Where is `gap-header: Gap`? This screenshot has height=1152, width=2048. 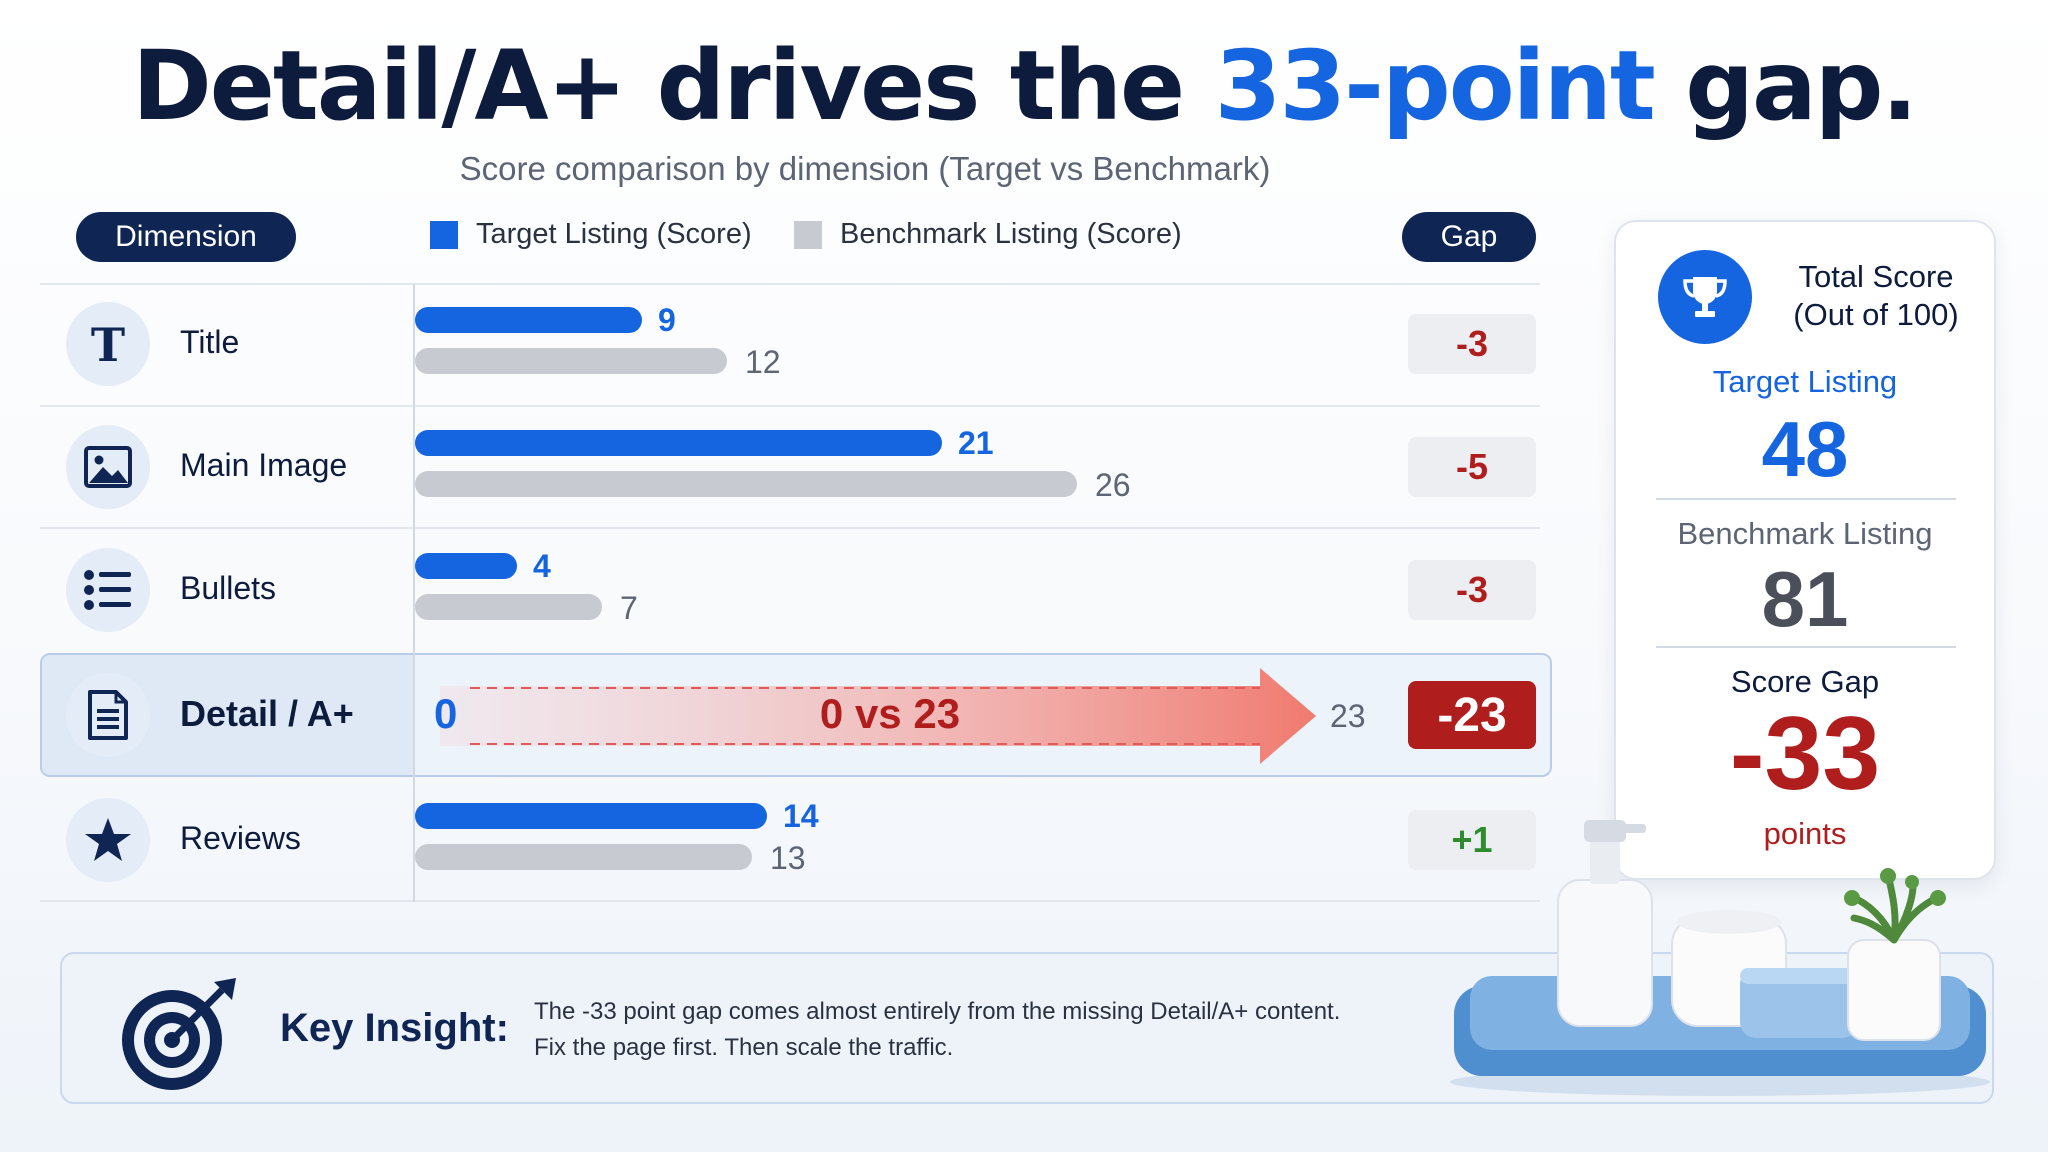
gap-header: Gap is located at coordinates (1469, 237).